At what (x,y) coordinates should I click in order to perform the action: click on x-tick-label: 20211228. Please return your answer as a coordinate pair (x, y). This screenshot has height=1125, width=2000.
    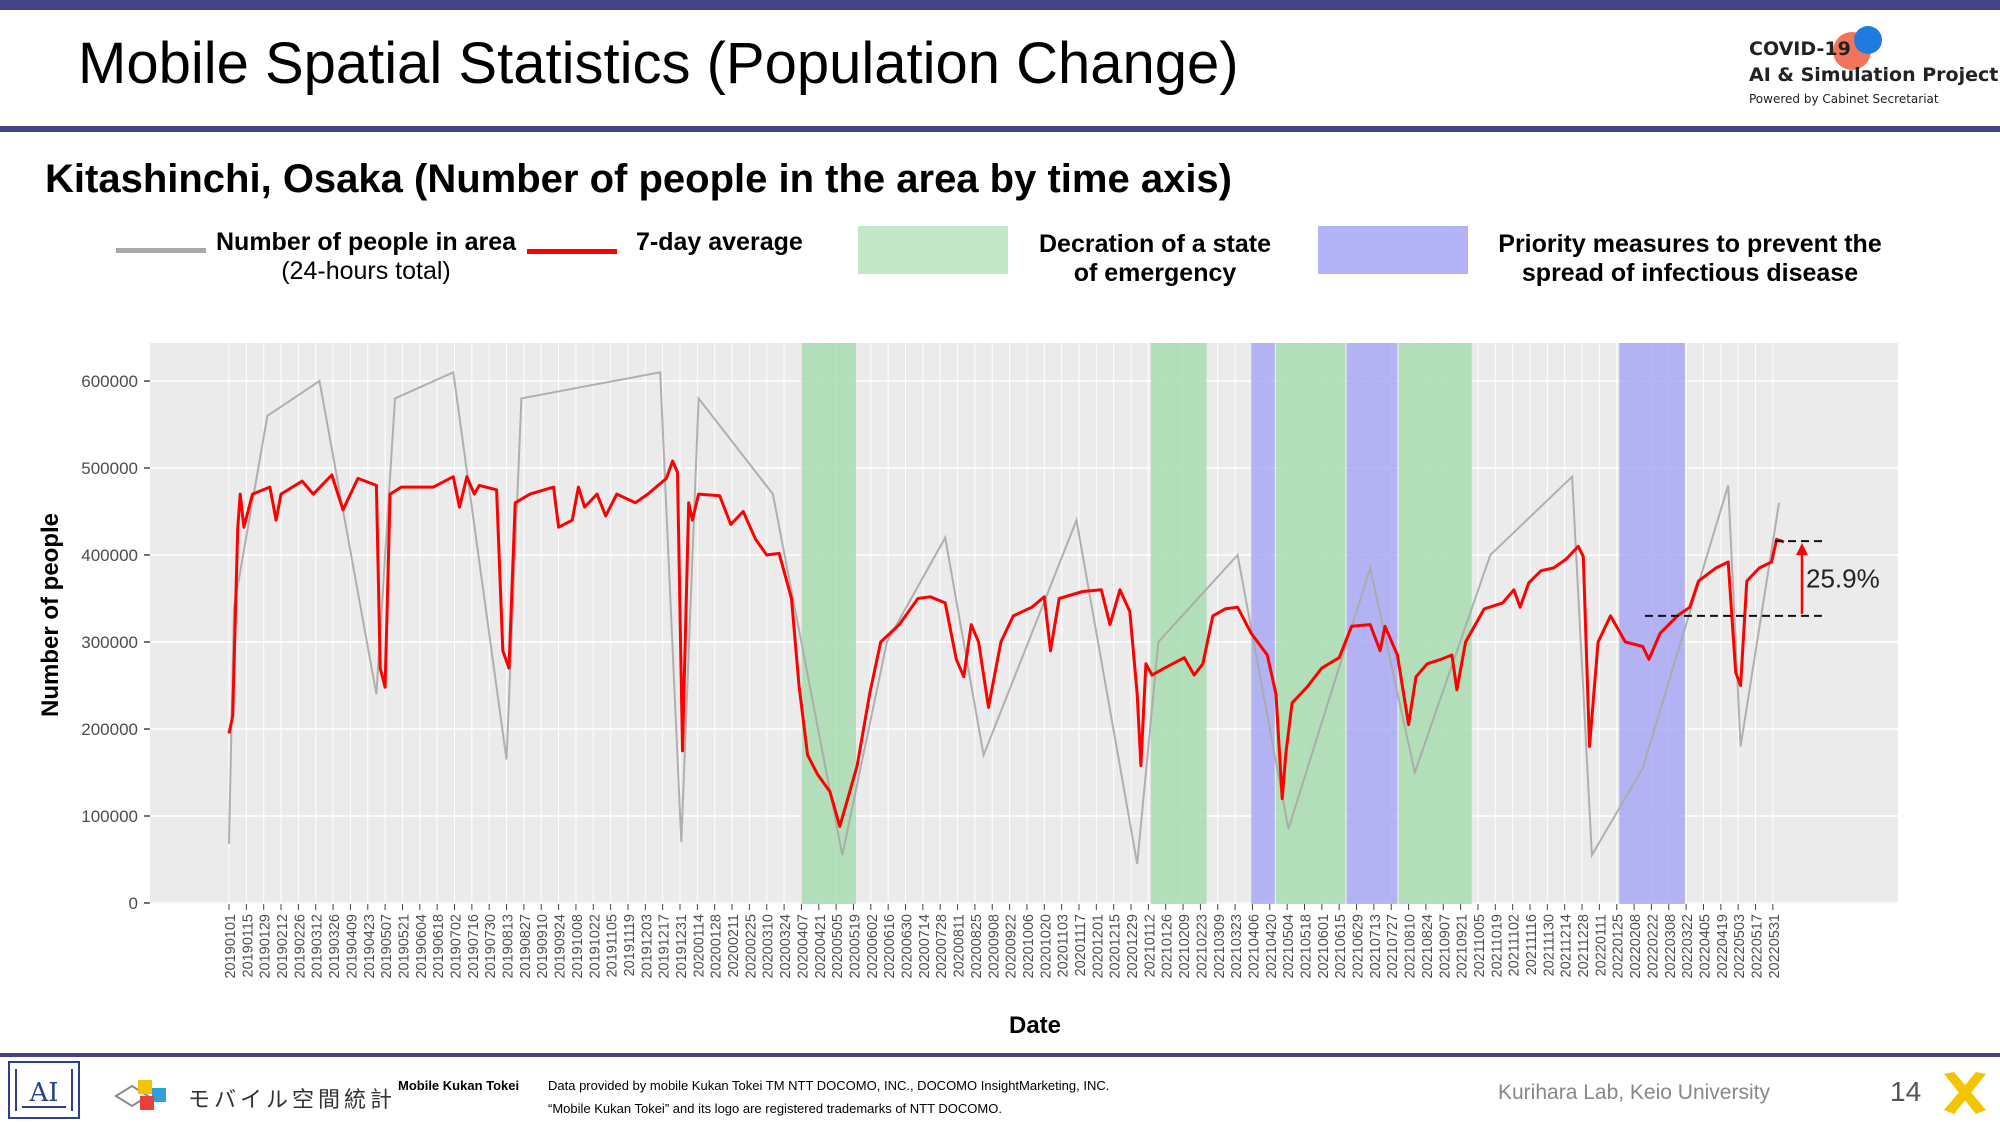
    Looking at the image, I should click on (1584, 945).